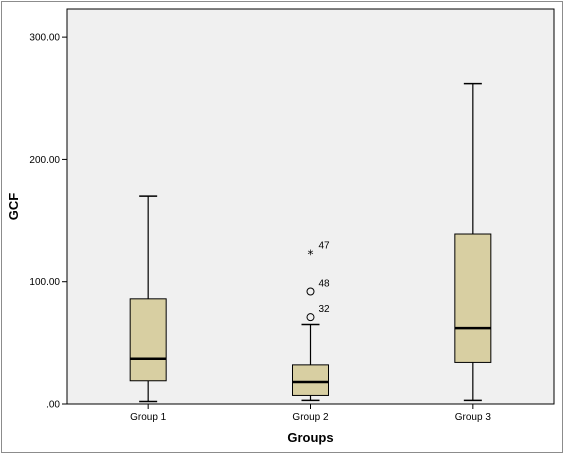  Describe the element at coordinates (13, 207) in the screenshot. I see `y-axis-title: GCF` at that location.